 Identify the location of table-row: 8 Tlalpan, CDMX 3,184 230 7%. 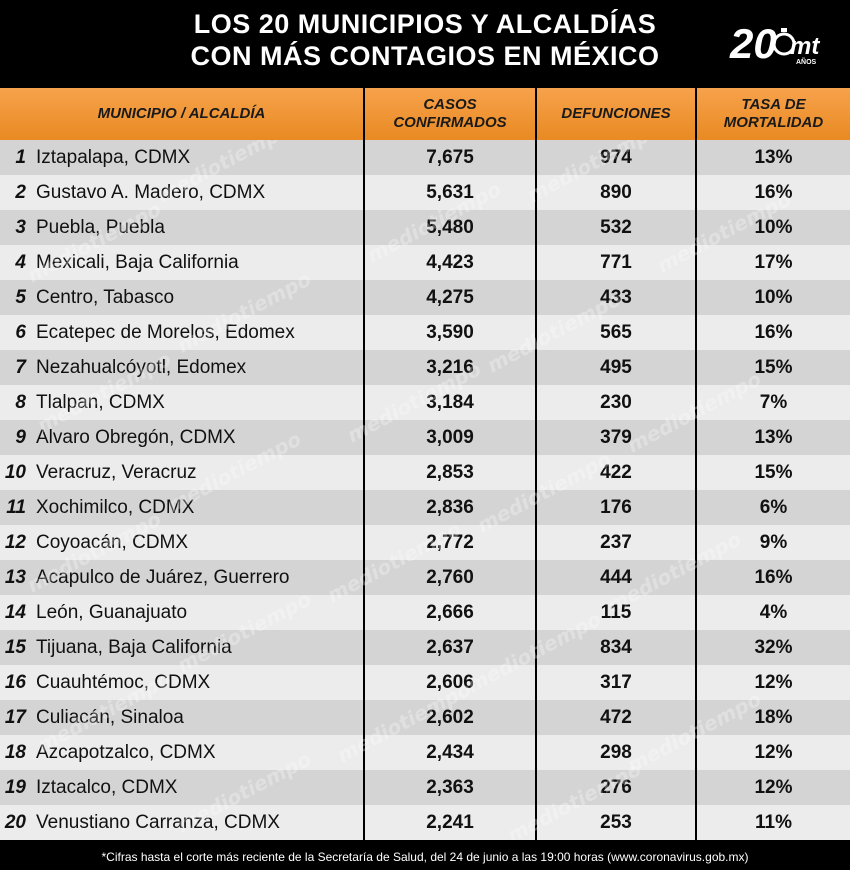
(425, 402).